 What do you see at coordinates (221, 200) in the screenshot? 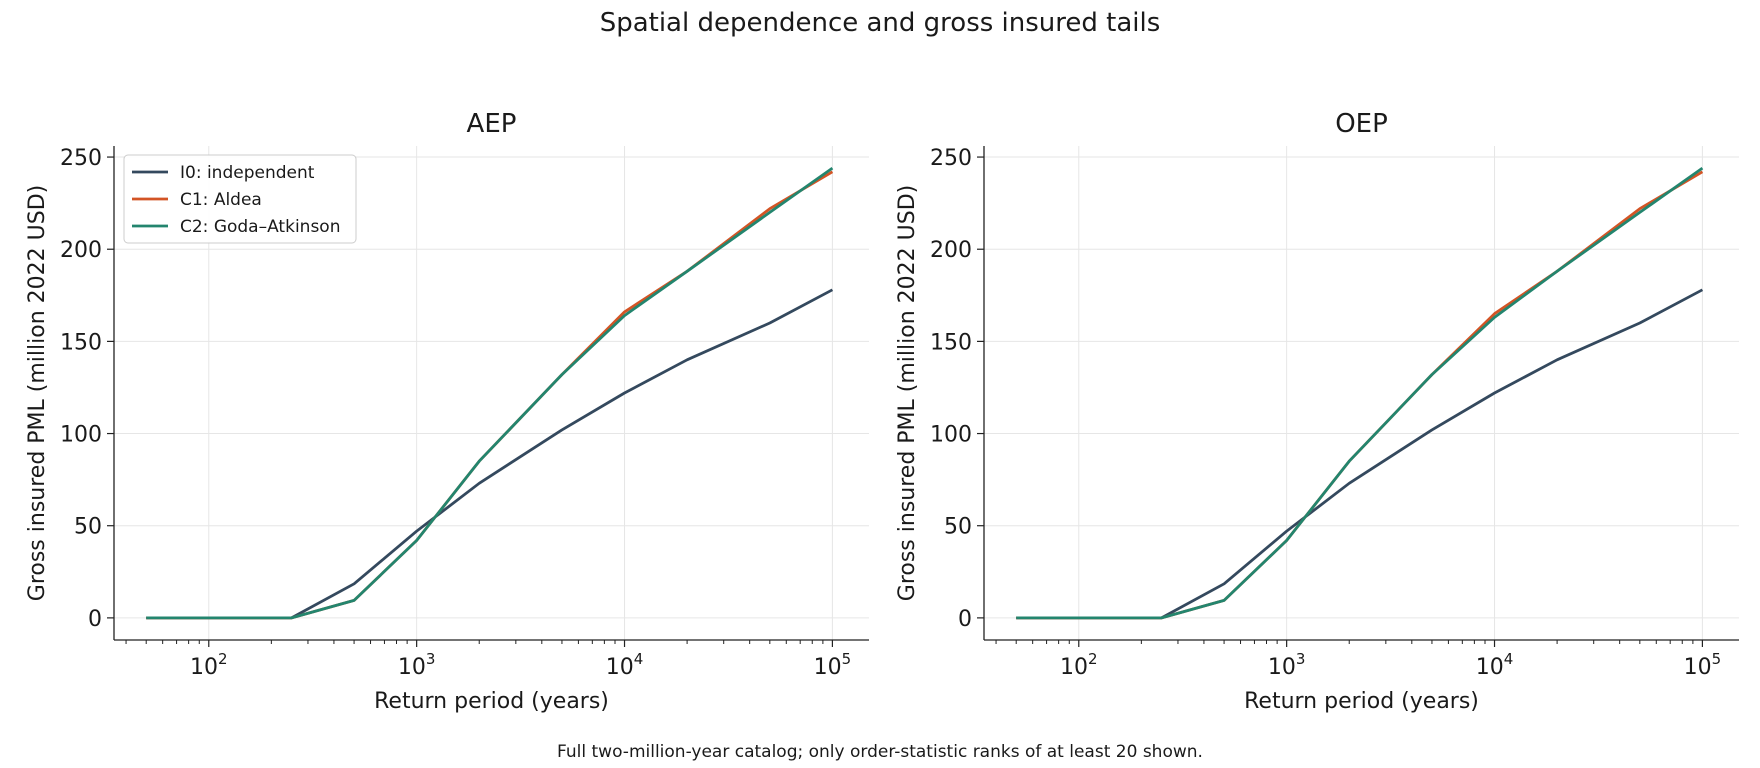
I see `legend-label: C1: Aldea` at bounding box center [221, 200].